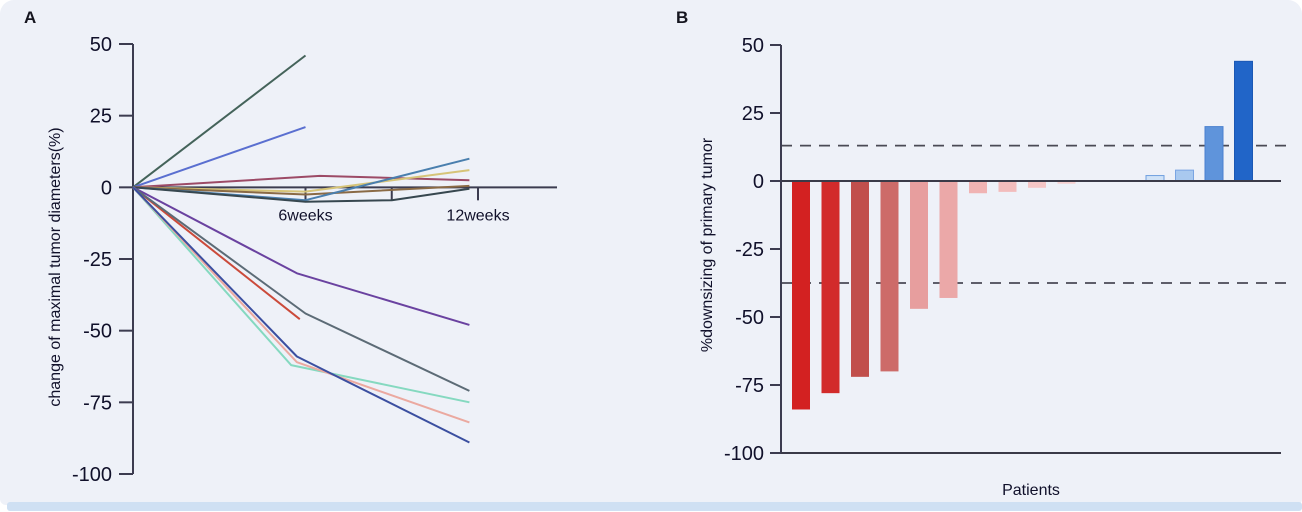  I want to click on panel-b-label: B, so click(682, 17).